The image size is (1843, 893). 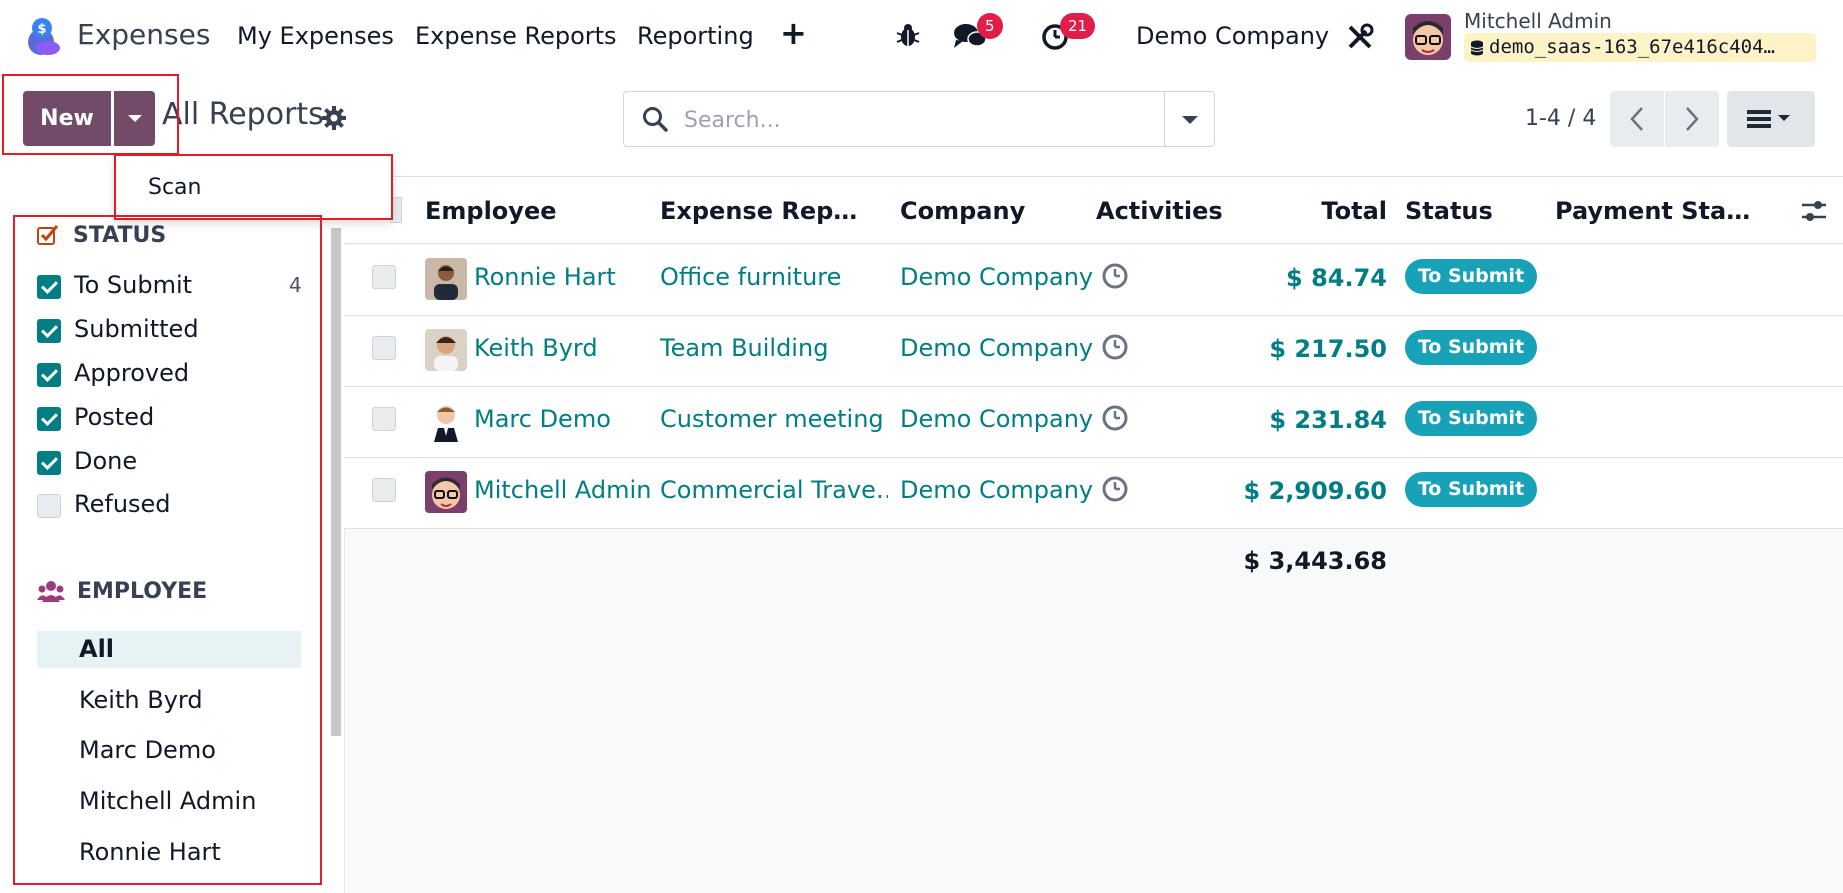 I want to click on search-icon, so click(x=655, y=119).